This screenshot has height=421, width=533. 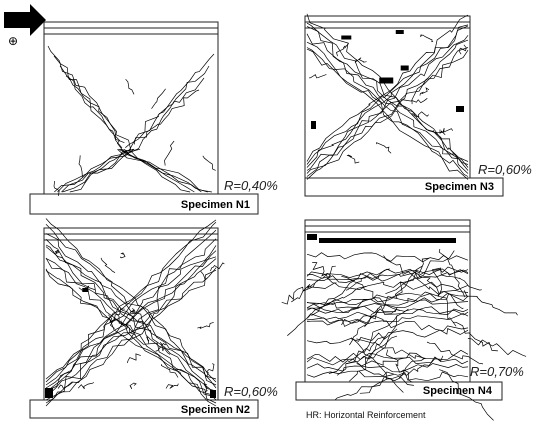 What do you see at coordinates (251, 391) in the screenshot?
I see `ratio-n2: R=0,60%` at bounding box center [251, 391].